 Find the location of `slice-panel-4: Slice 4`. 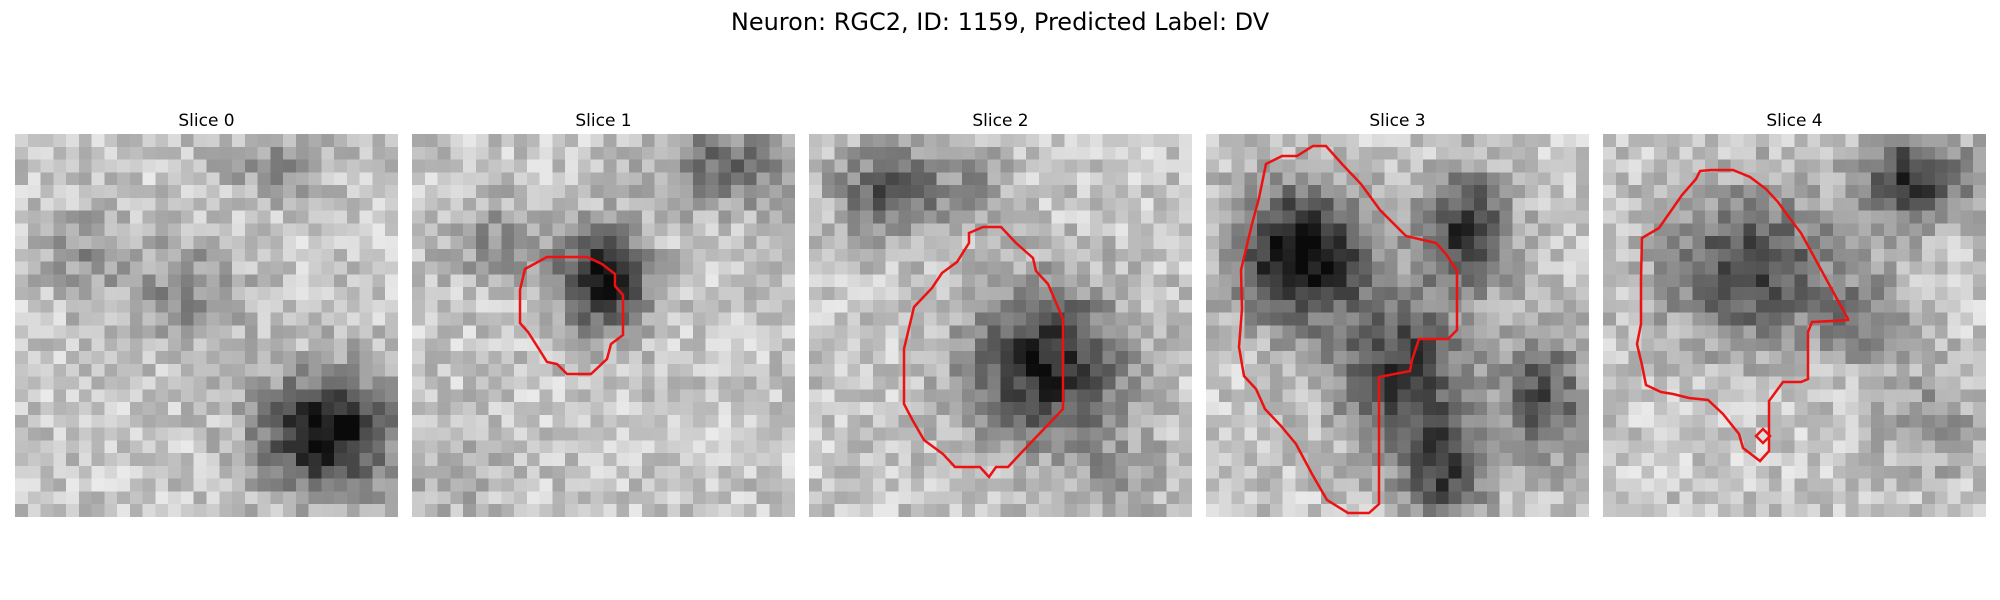

slice-panel-4: Slice 4 is located at coordinates (1794, 312).